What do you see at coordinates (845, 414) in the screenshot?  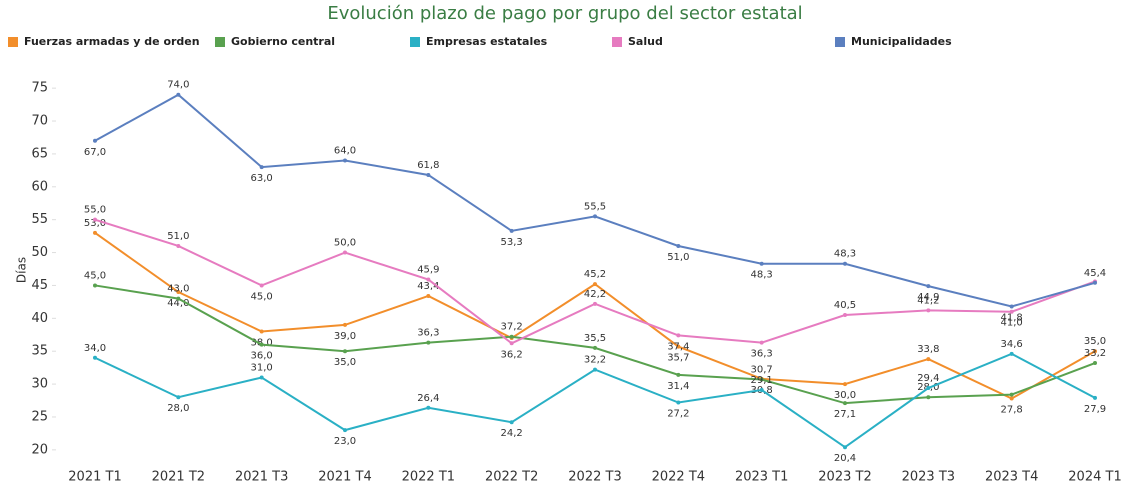 I see `value-label: 27,1` at bounding box center [845, 414].